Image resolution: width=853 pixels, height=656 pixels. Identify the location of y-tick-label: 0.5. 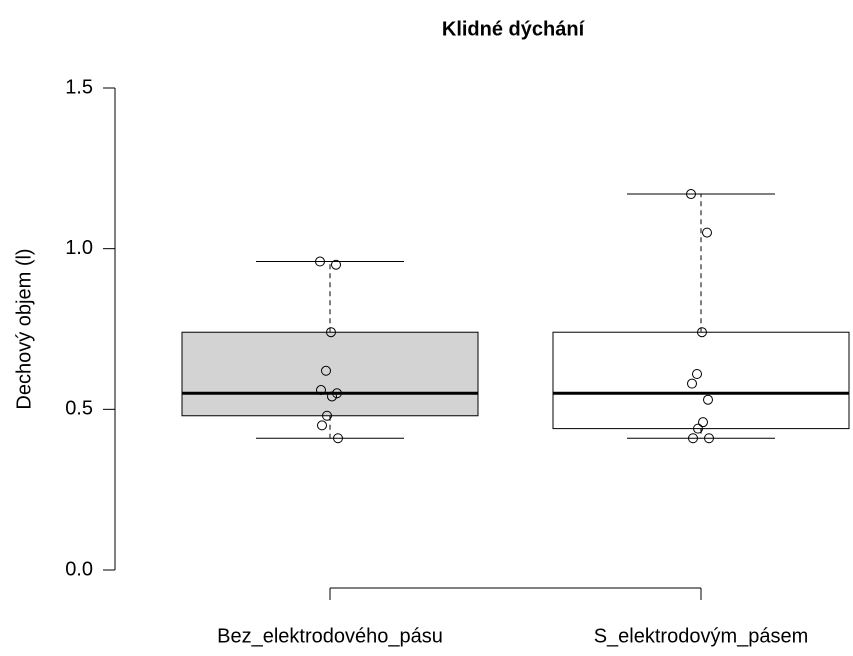
(79, 409).